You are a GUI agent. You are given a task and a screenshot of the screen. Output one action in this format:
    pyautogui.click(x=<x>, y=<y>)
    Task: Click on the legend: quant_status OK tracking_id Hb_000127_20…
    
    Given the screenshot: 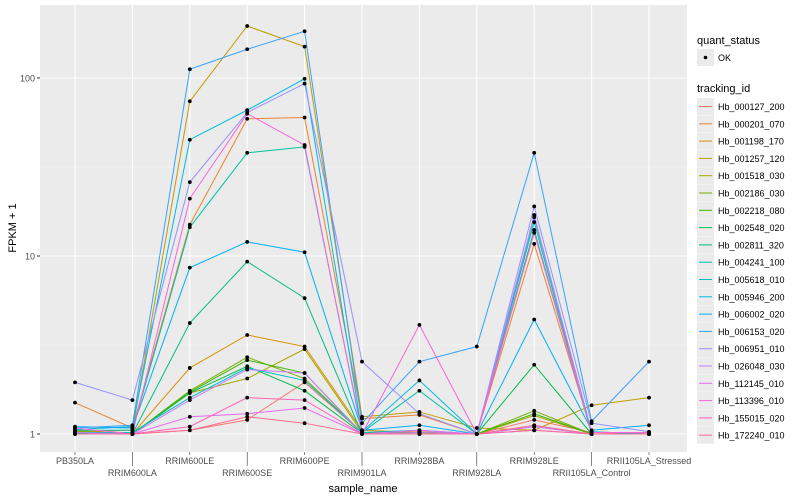 What is the action you would take?
    pyautogui.click(x=741, y=239)
    